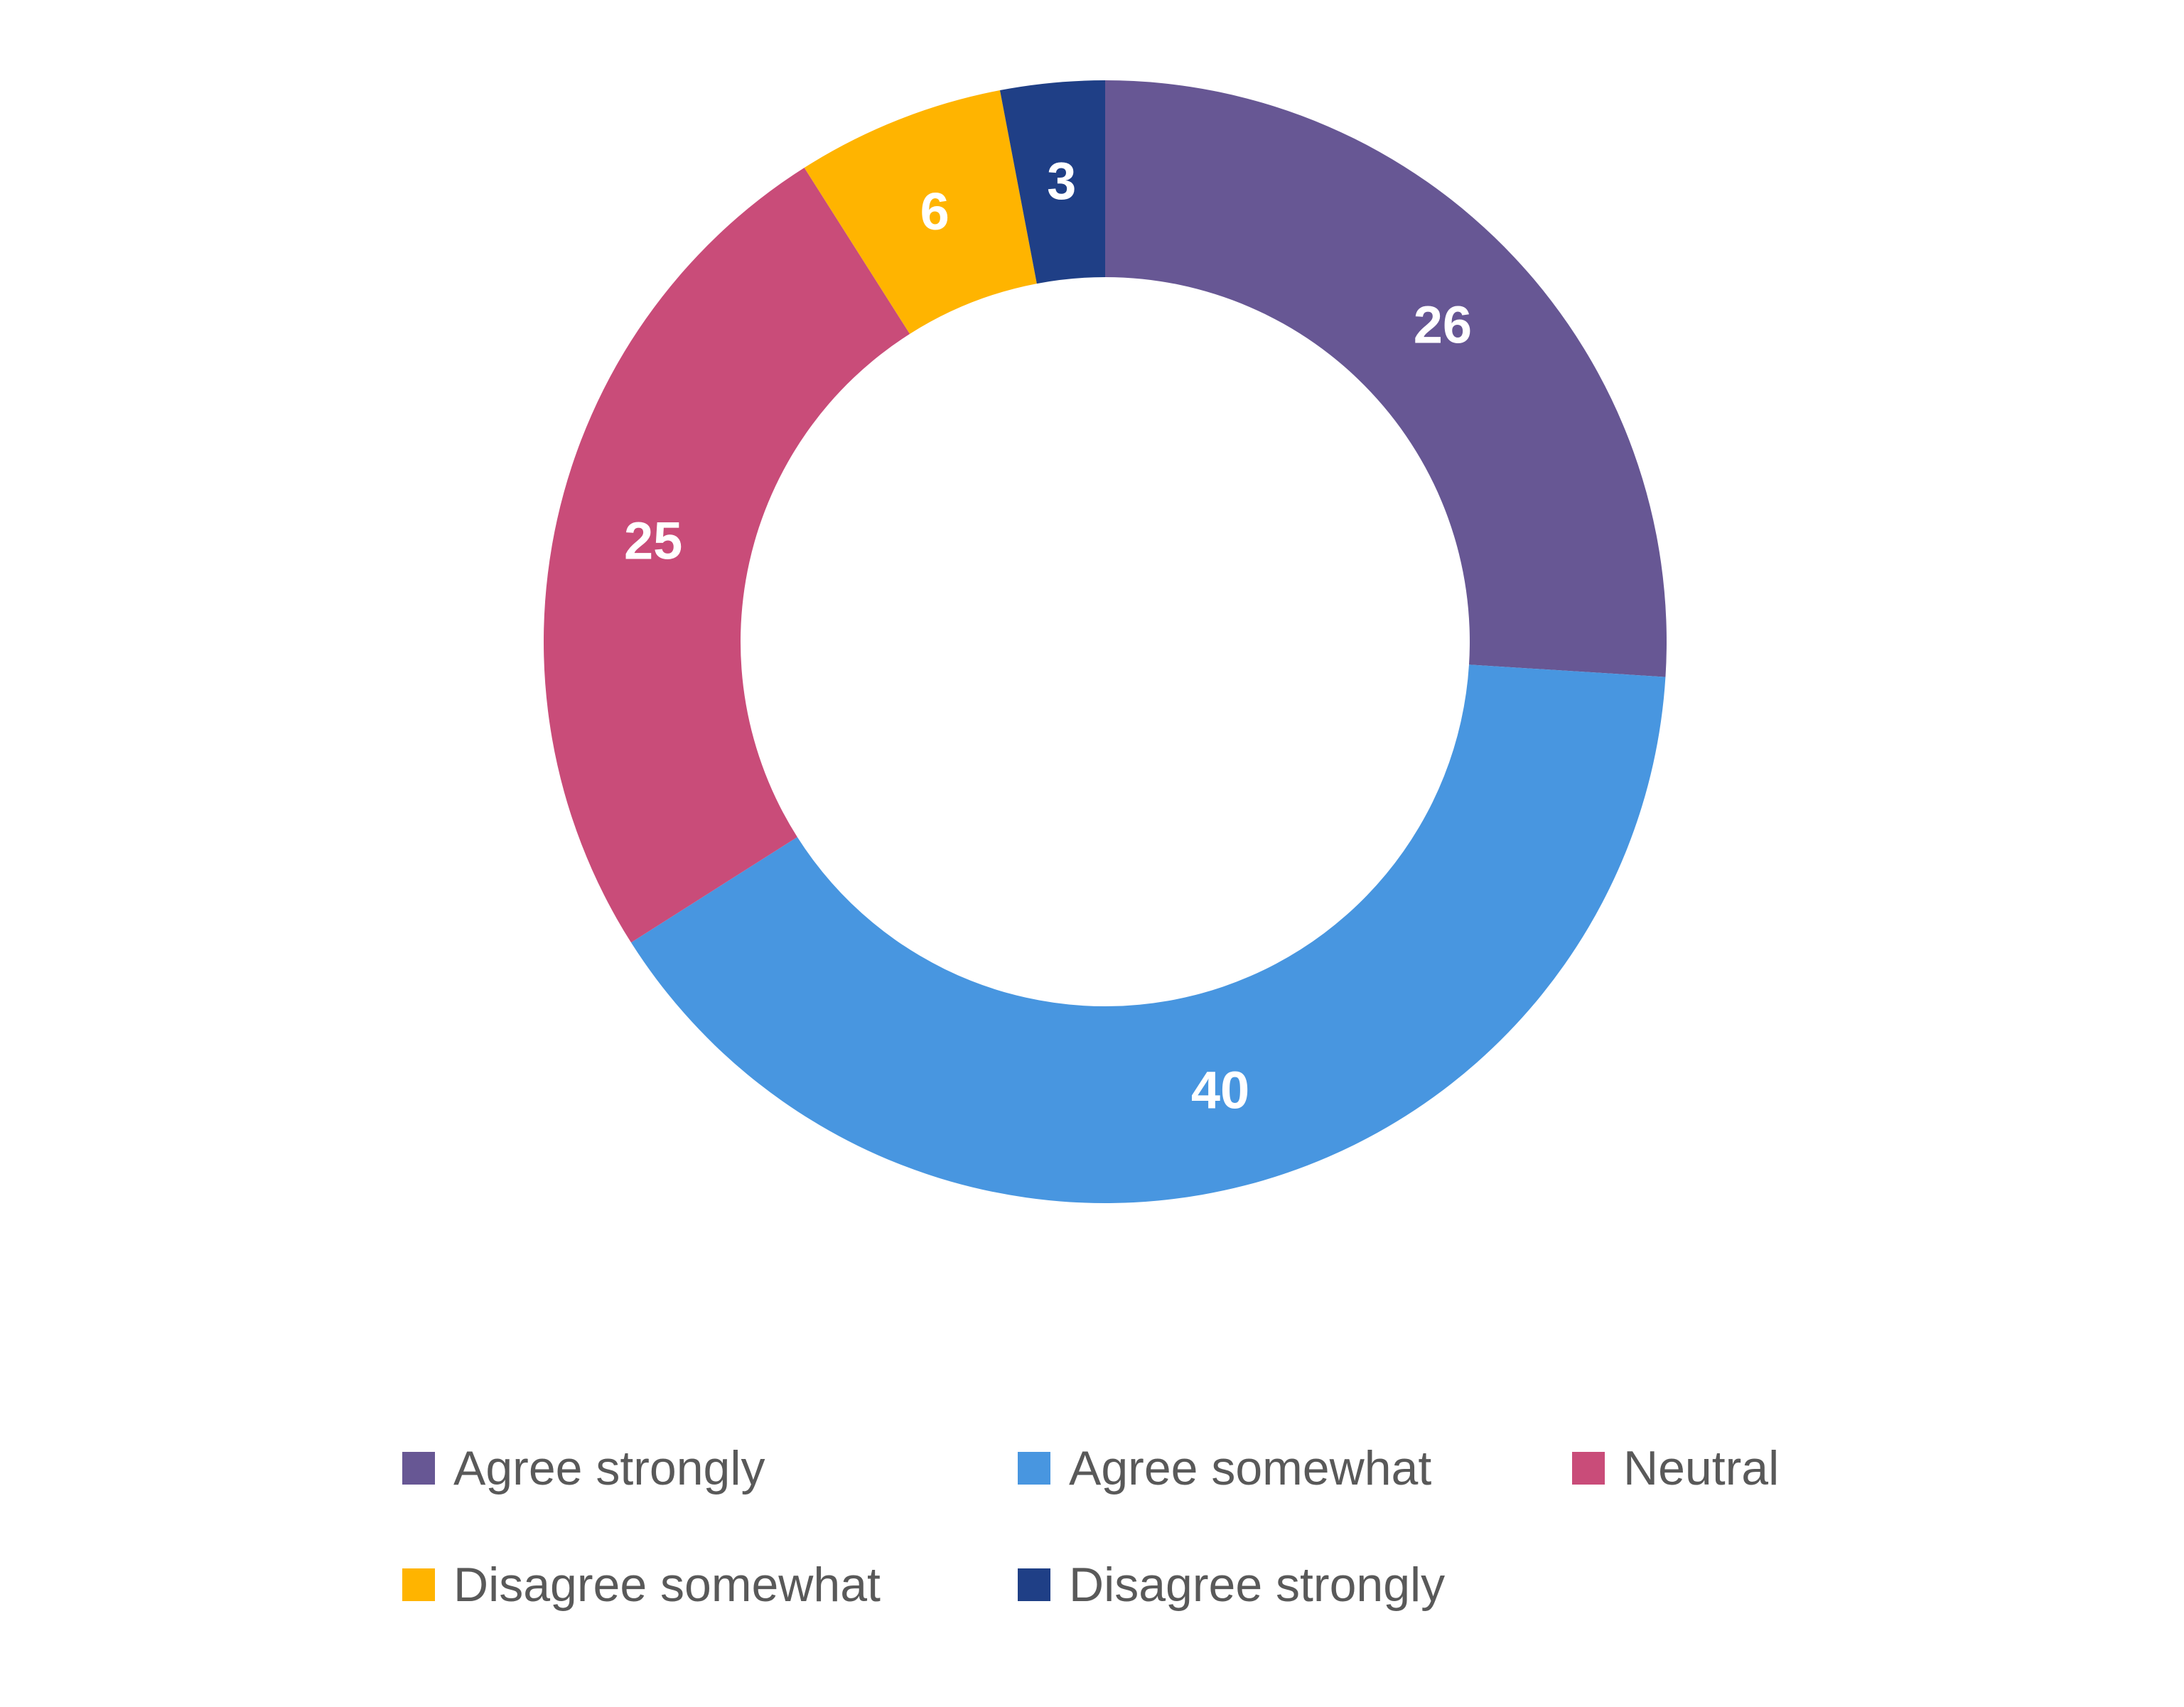  I want to click on legend-item-neutral: Neutral, so click(1675, 1468).